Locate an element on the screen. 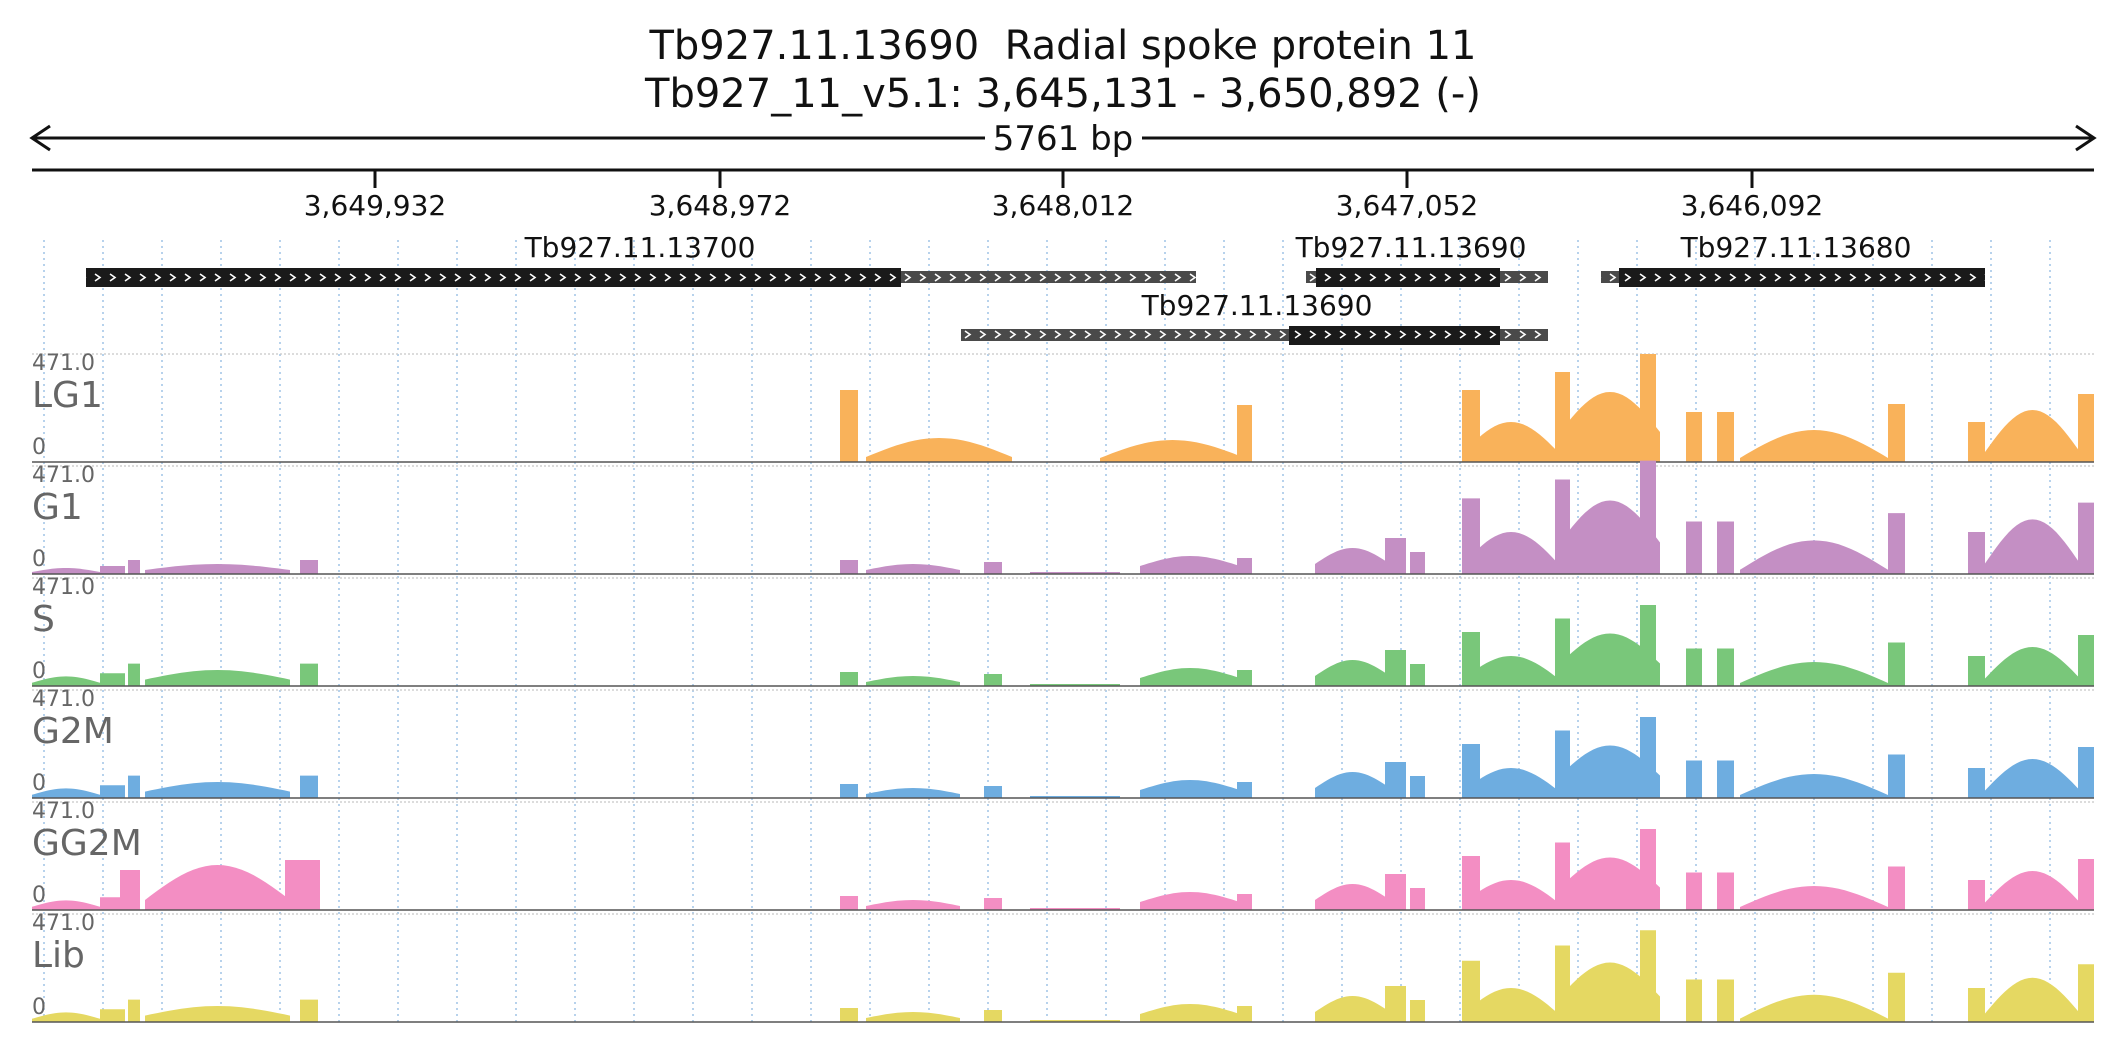 The height and width of the screenshot is (1058, 2126). coverage-area-lg1 is located at coordinates (1063, 408).